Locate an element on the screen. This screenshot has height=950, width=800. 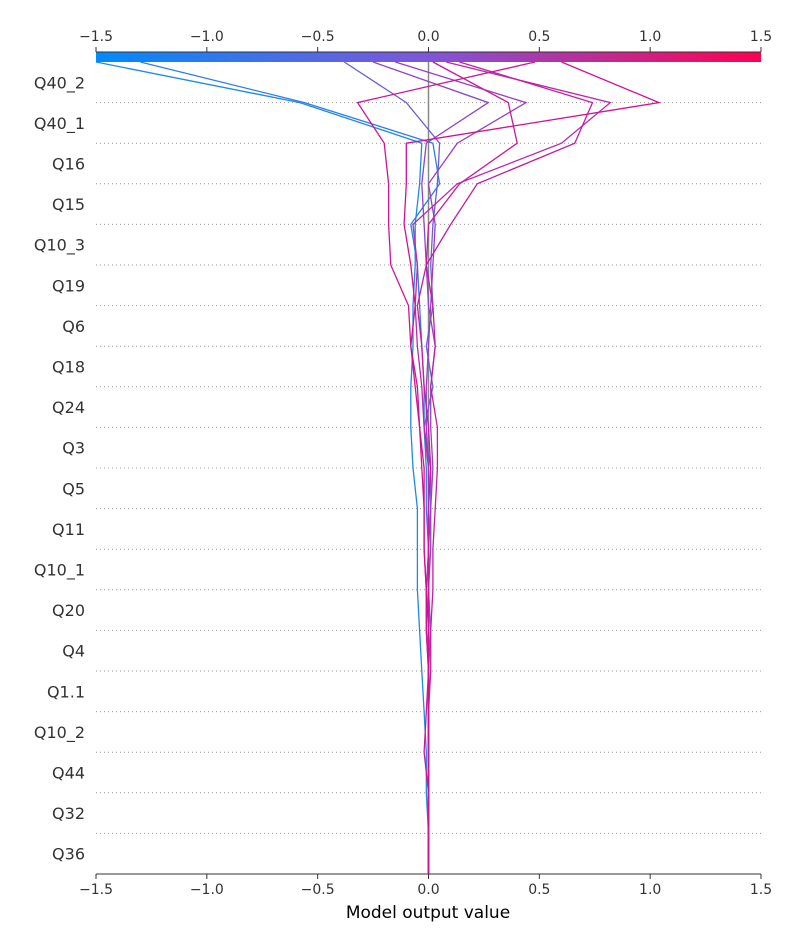
bottom-tick-label: 0.5 is located at coordinates (539, 890).